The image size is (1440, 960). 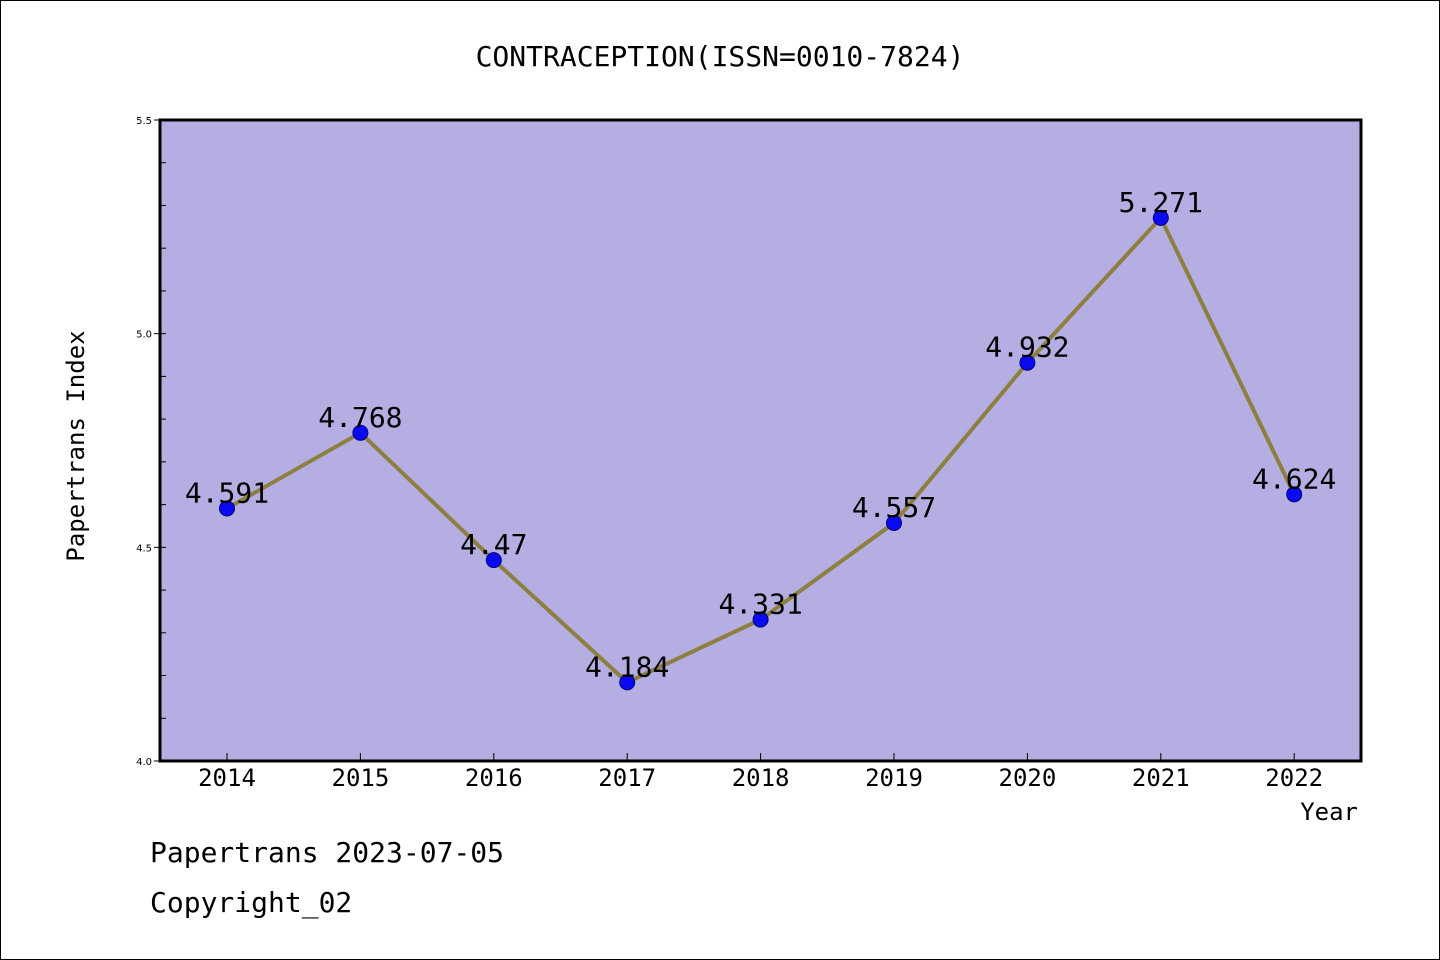 What do you see at coordinates (361, 778) in the screenshot?
I see `x-tick-label: 2015` at bounding box center [361, 778].